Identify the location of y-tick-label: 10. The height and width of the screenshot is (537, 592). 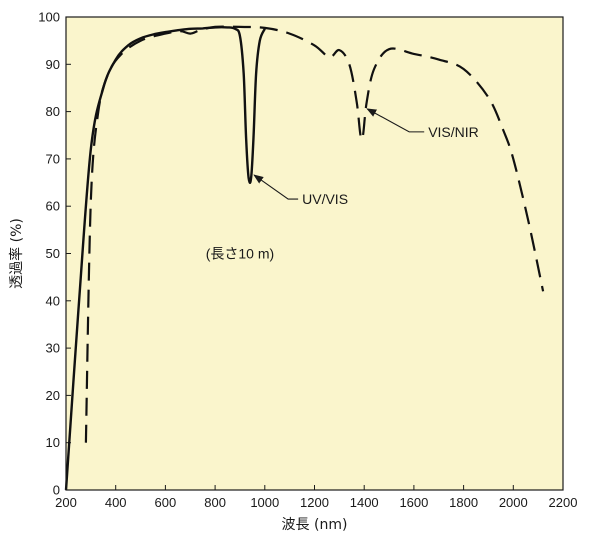
(53, 442).